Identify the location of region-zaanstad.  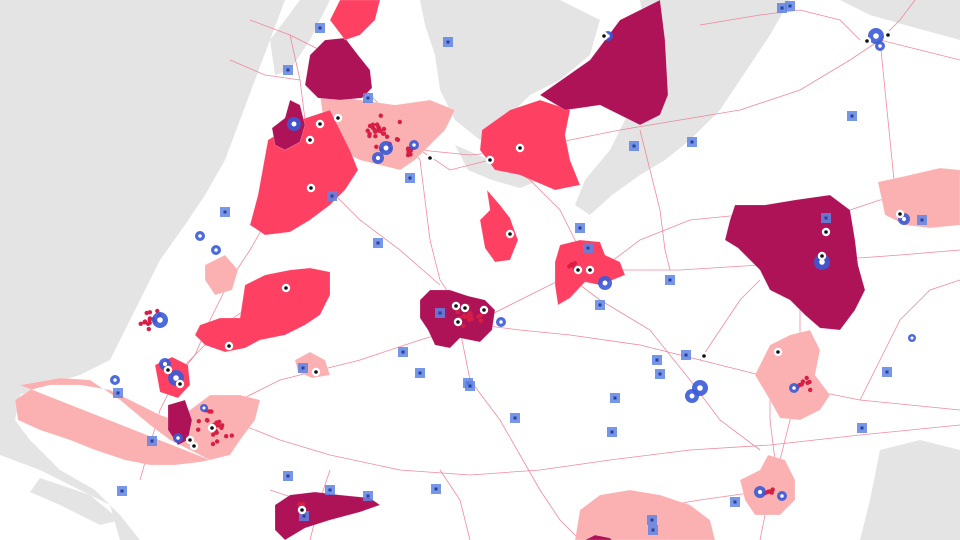
(338, 69).